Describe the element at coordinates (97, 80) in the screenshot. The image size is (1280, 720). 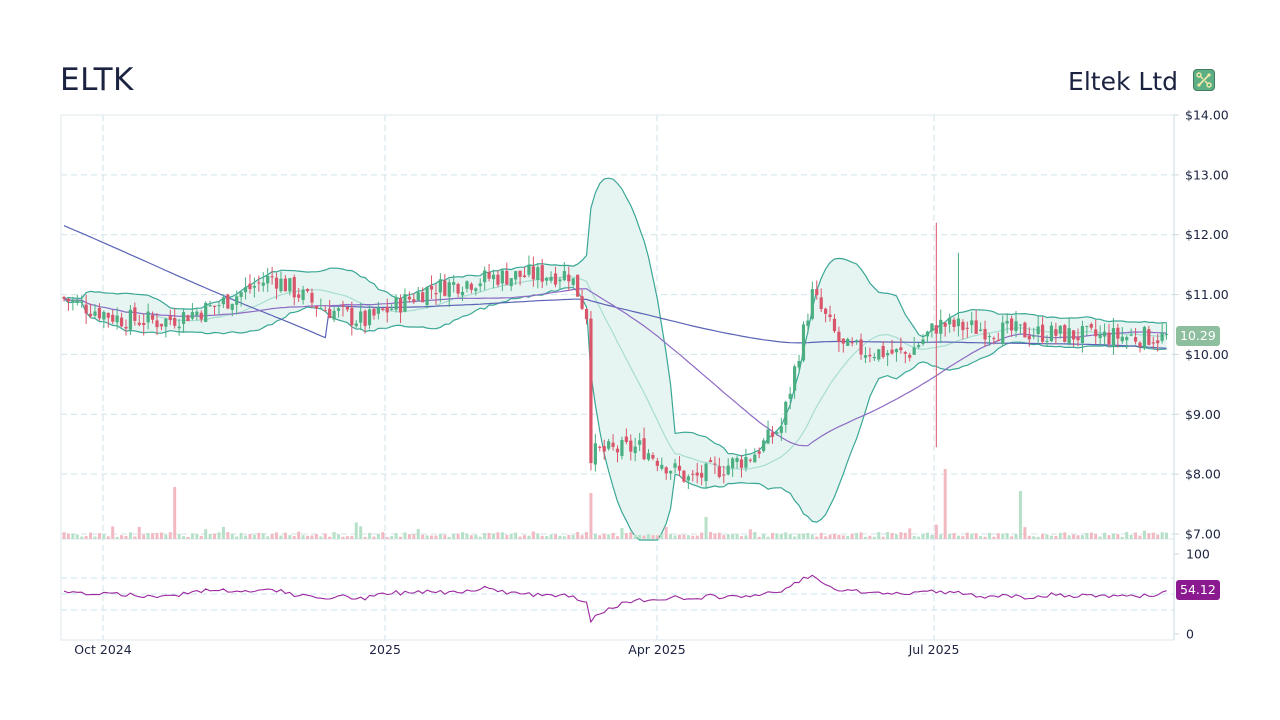
I see `ticker-symbol: ELTK` at that location.